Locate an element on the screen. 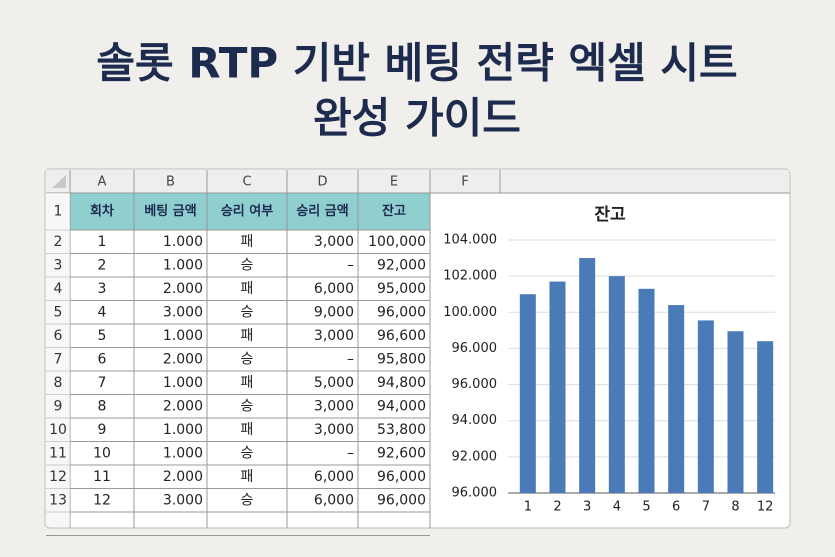  page-title: 솔롯 RTP 기반 베팅 전략 엑셀 시트 is located at coordinates (416, 63).